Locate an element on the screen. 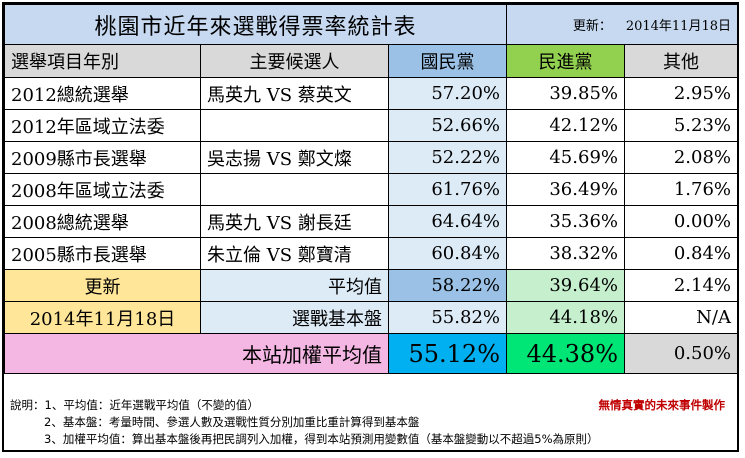 This screenshot has width=745, height=458. table-title: 桃園市近年來選戰得票率統計表 is located at coordinates (255, 24).